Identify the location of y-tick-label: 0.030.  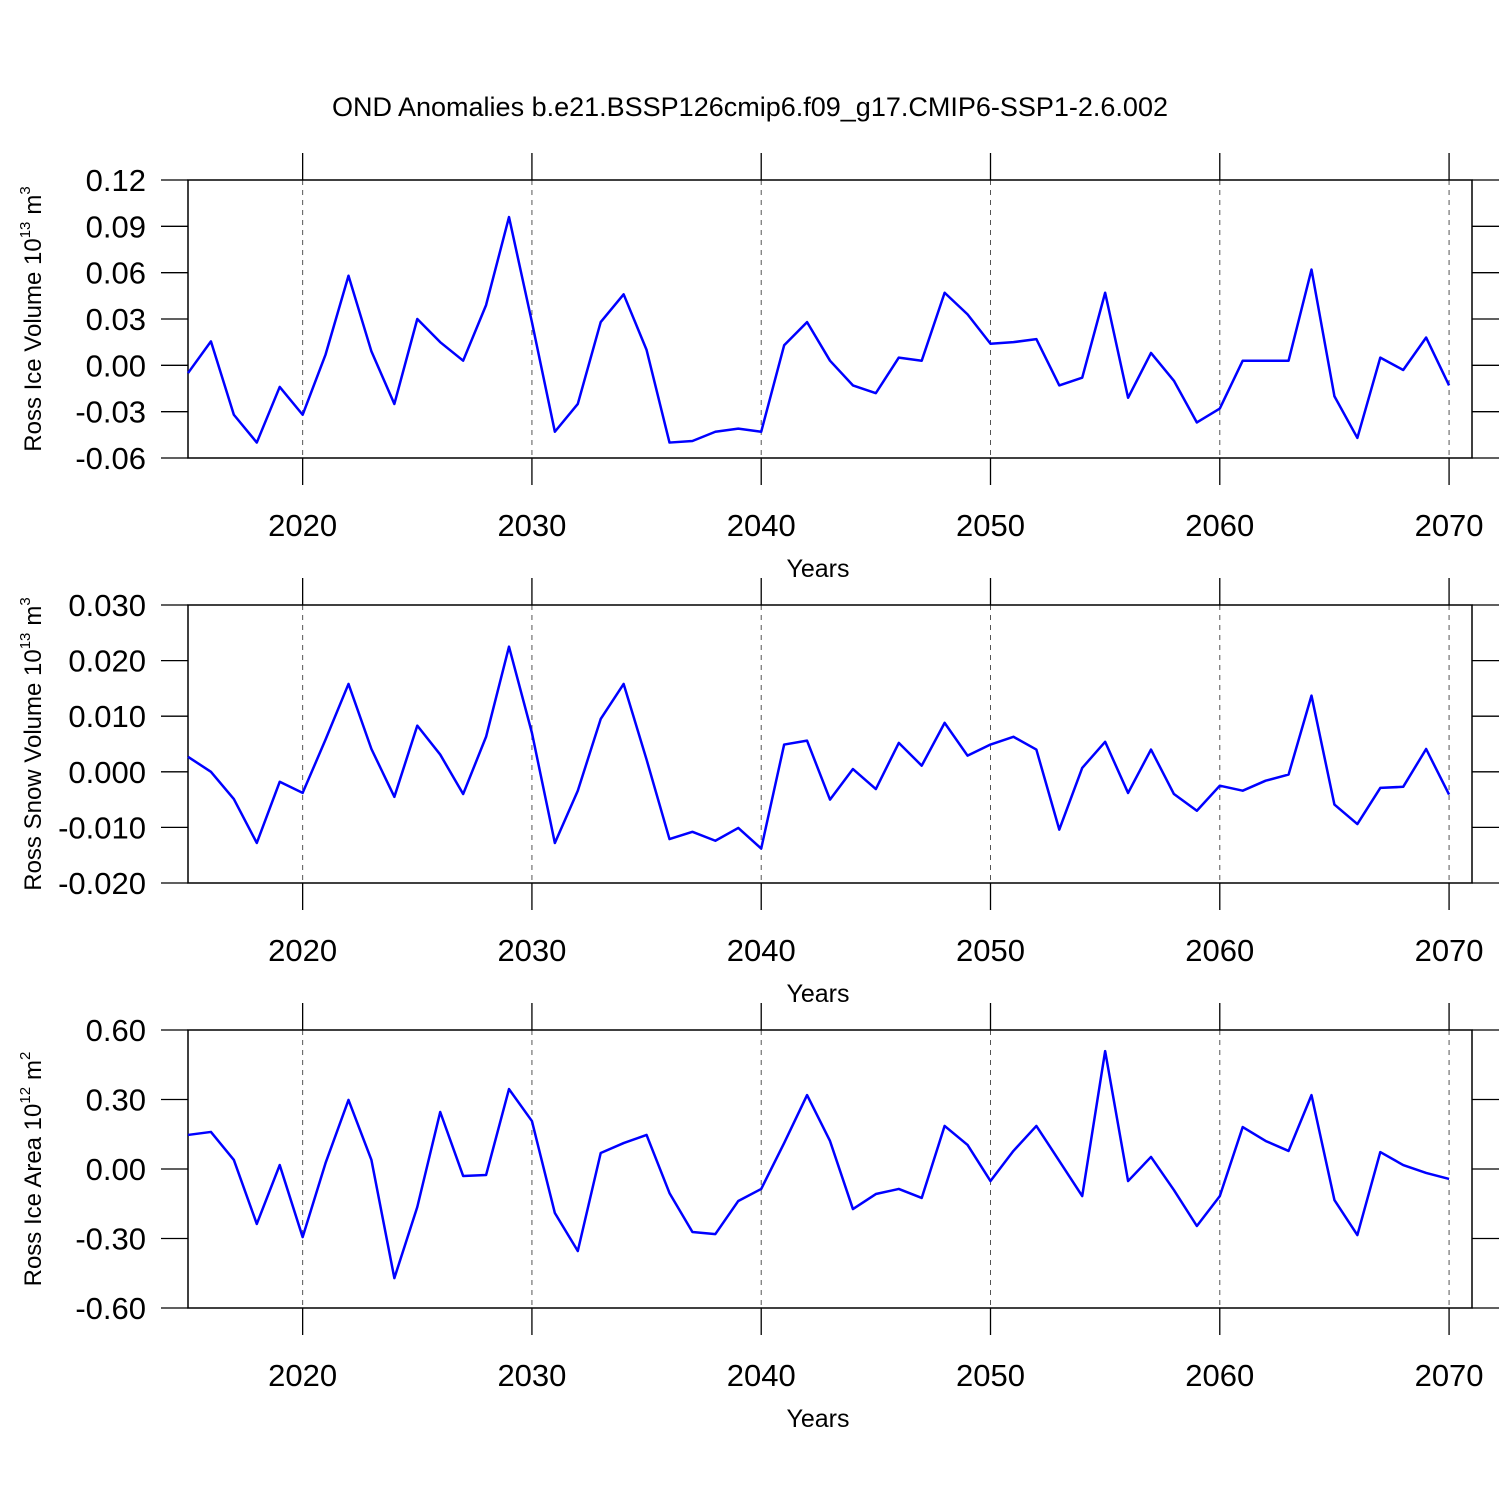
(107, 605).